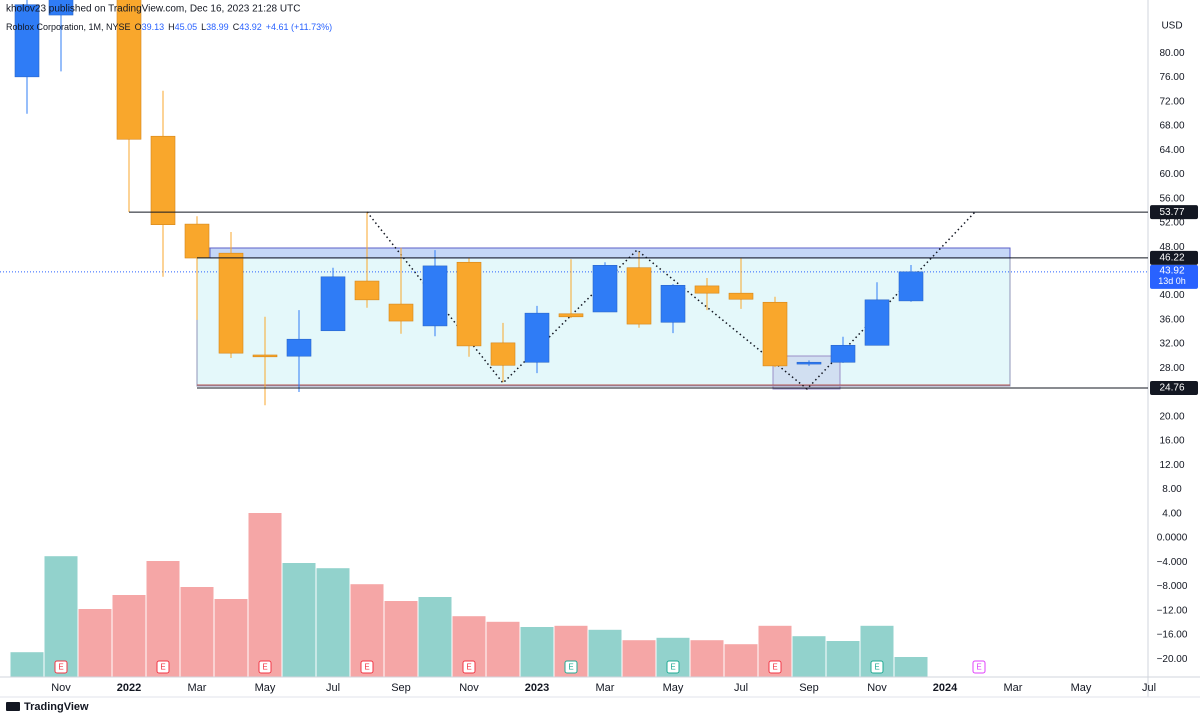 The width and height of the screenshot is (1200, 719). I want to click on y-tick-label: 60.00, so click(1171, 174).